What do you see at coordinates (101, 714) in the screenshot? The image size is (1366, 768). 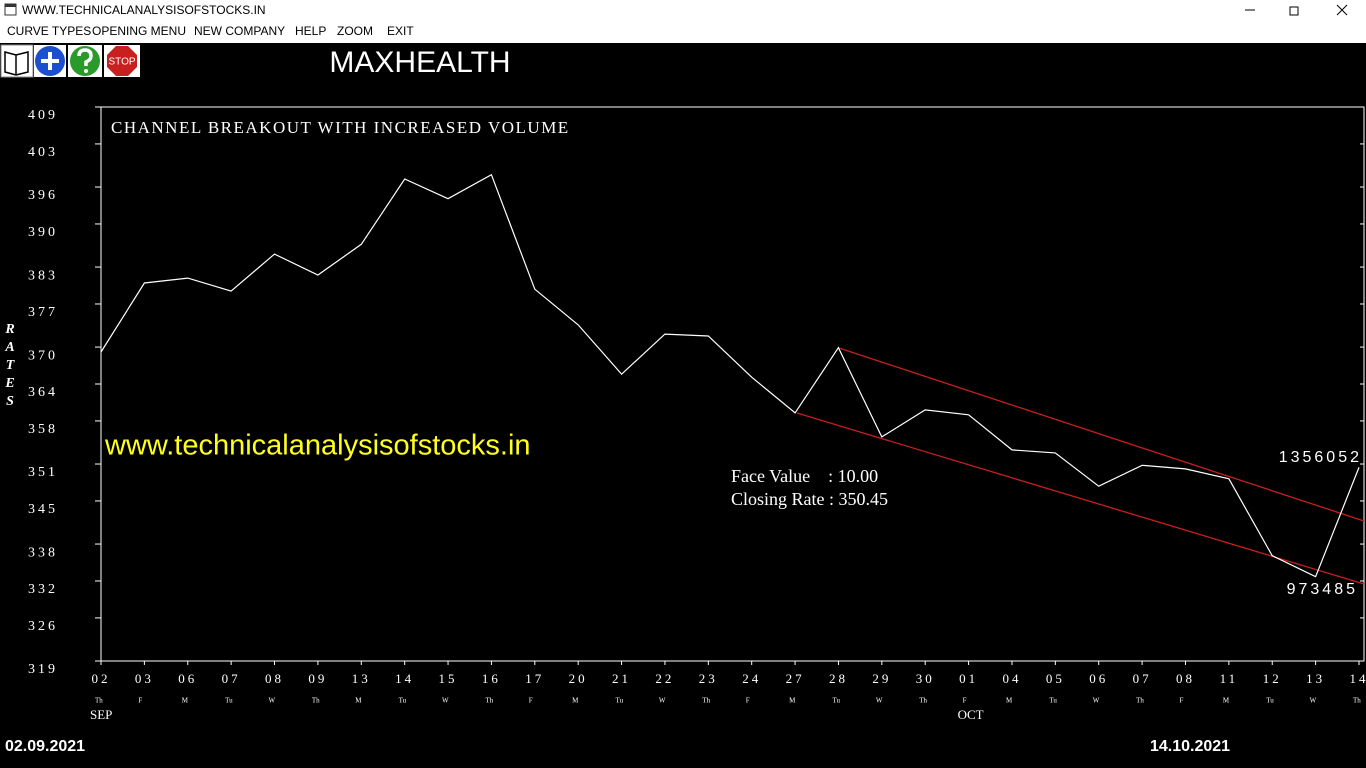 I see `month-label: SEP` at bounding box center [101, 714].